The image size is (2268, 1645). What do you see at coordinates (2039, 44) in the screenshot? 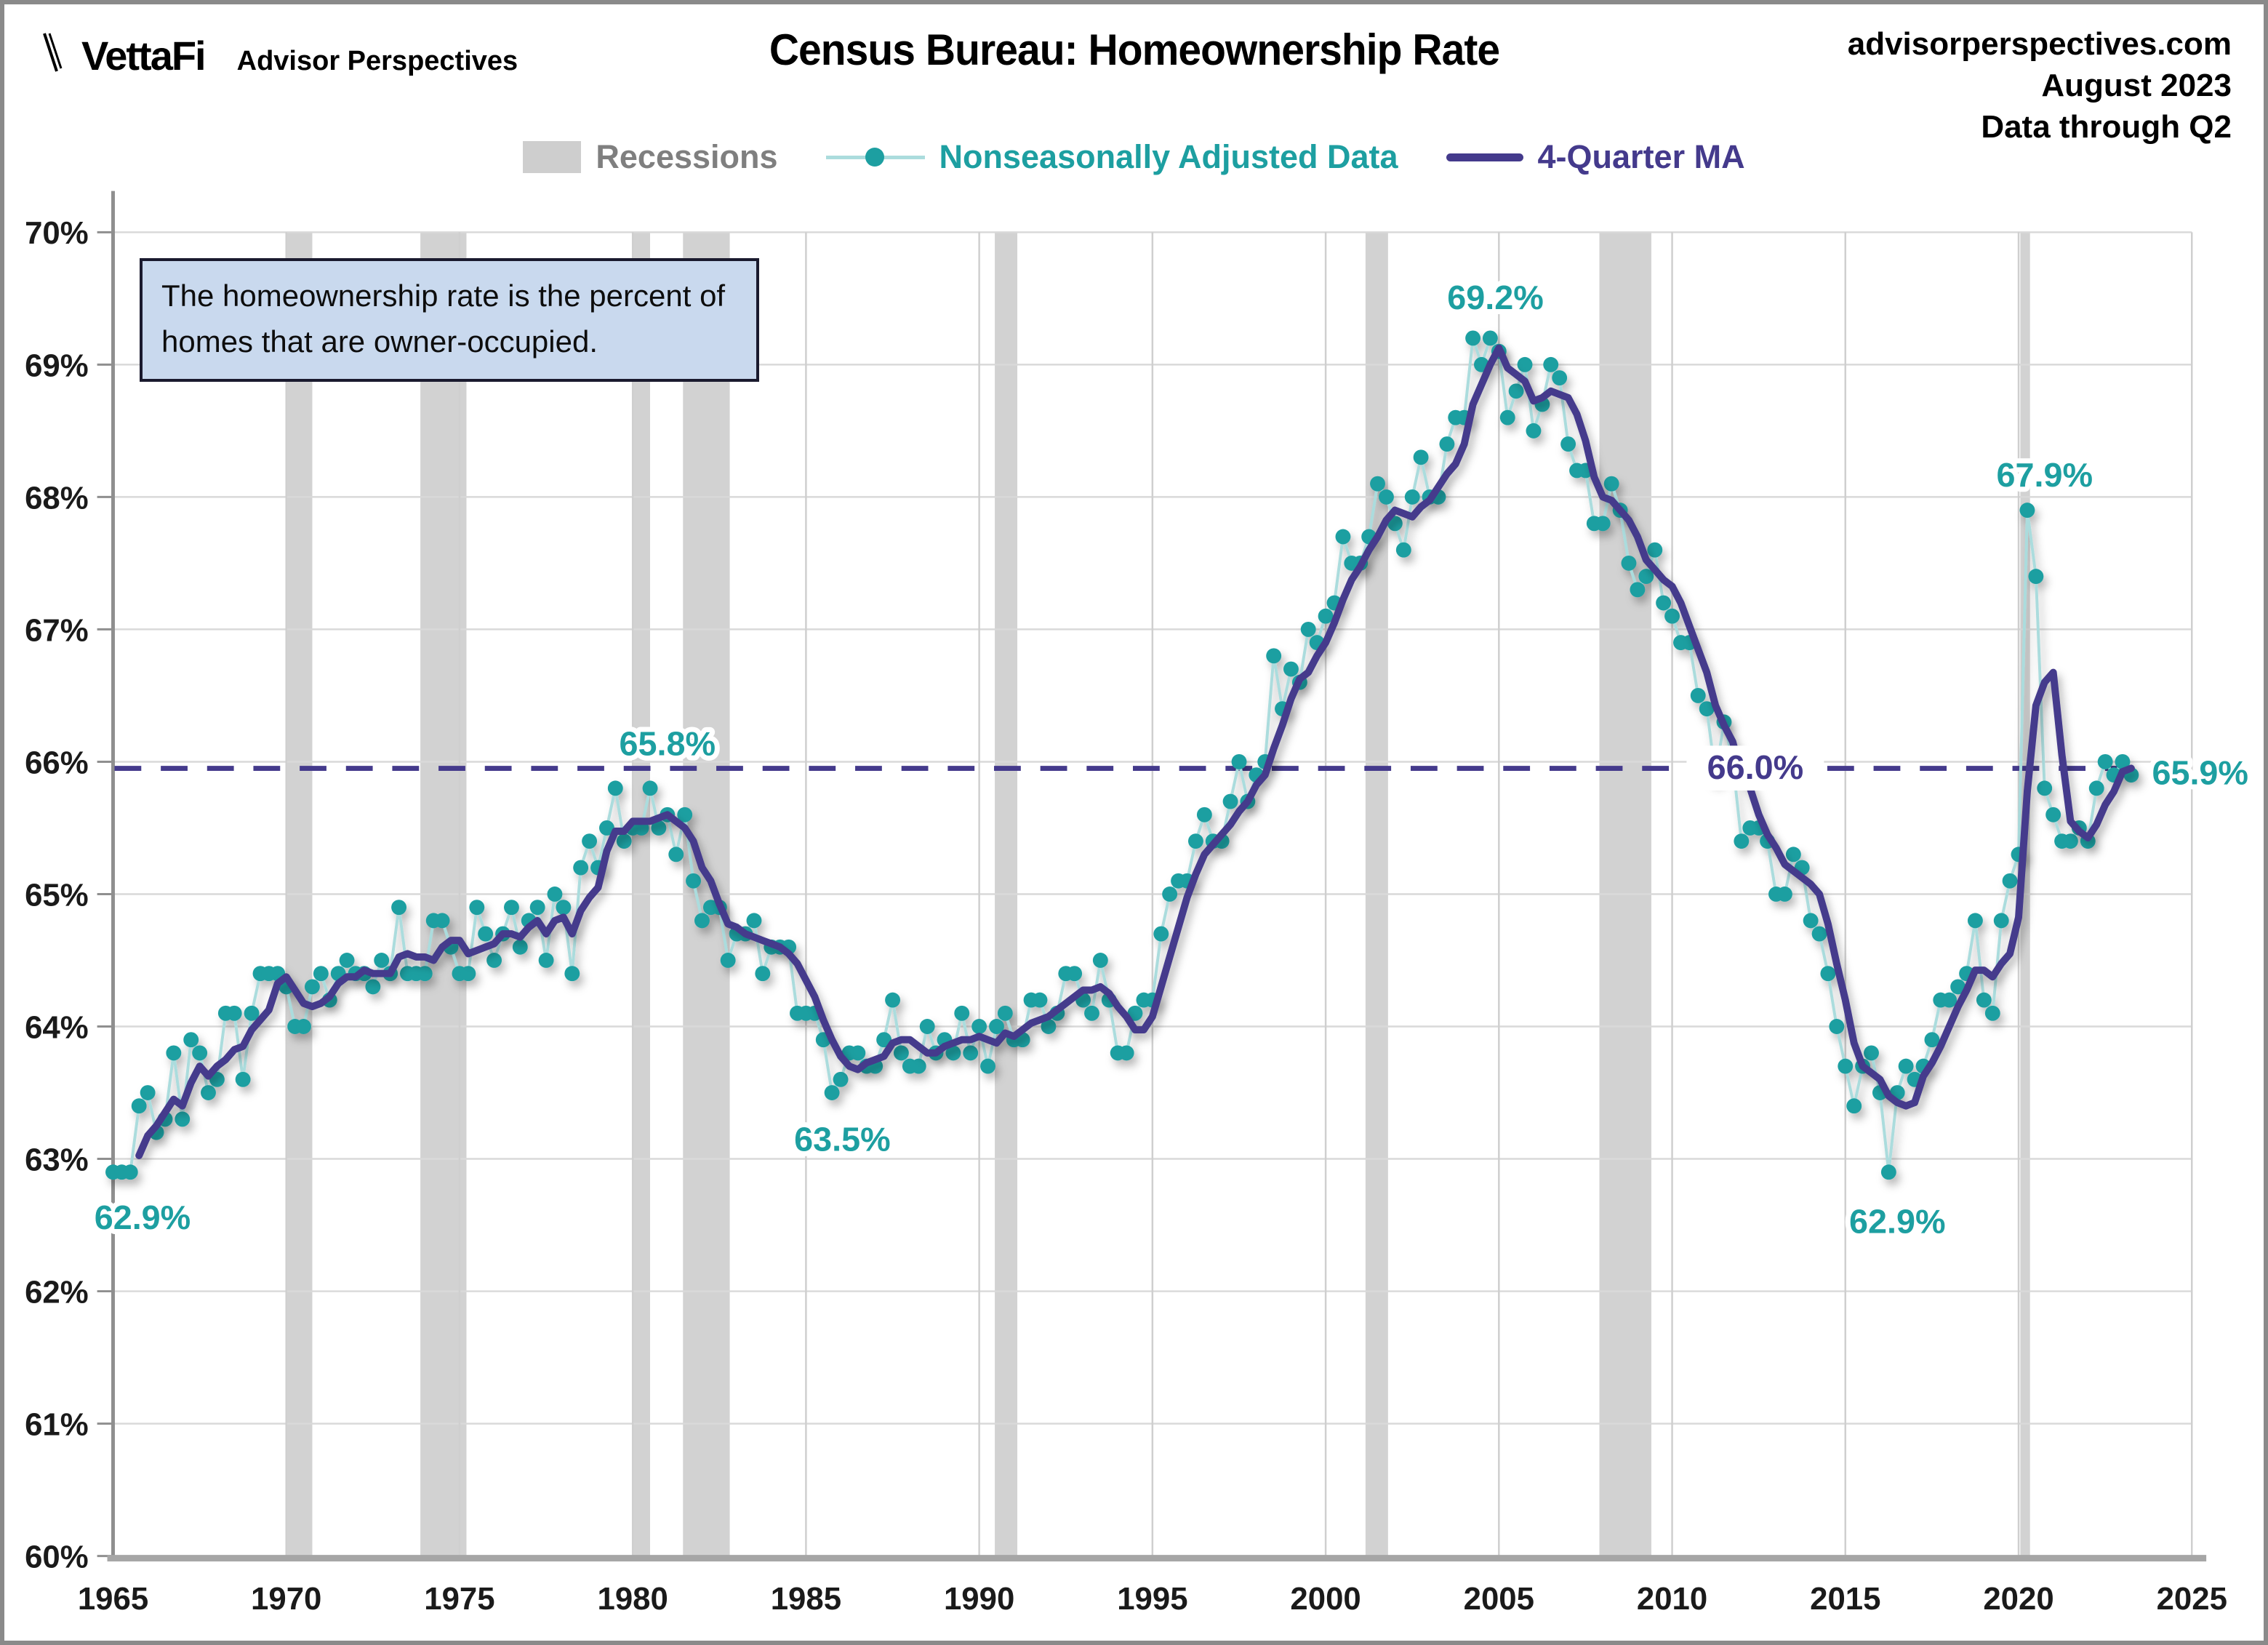
I see `source-site: advisorperspectives.com` at bounding box center [2039, 44].